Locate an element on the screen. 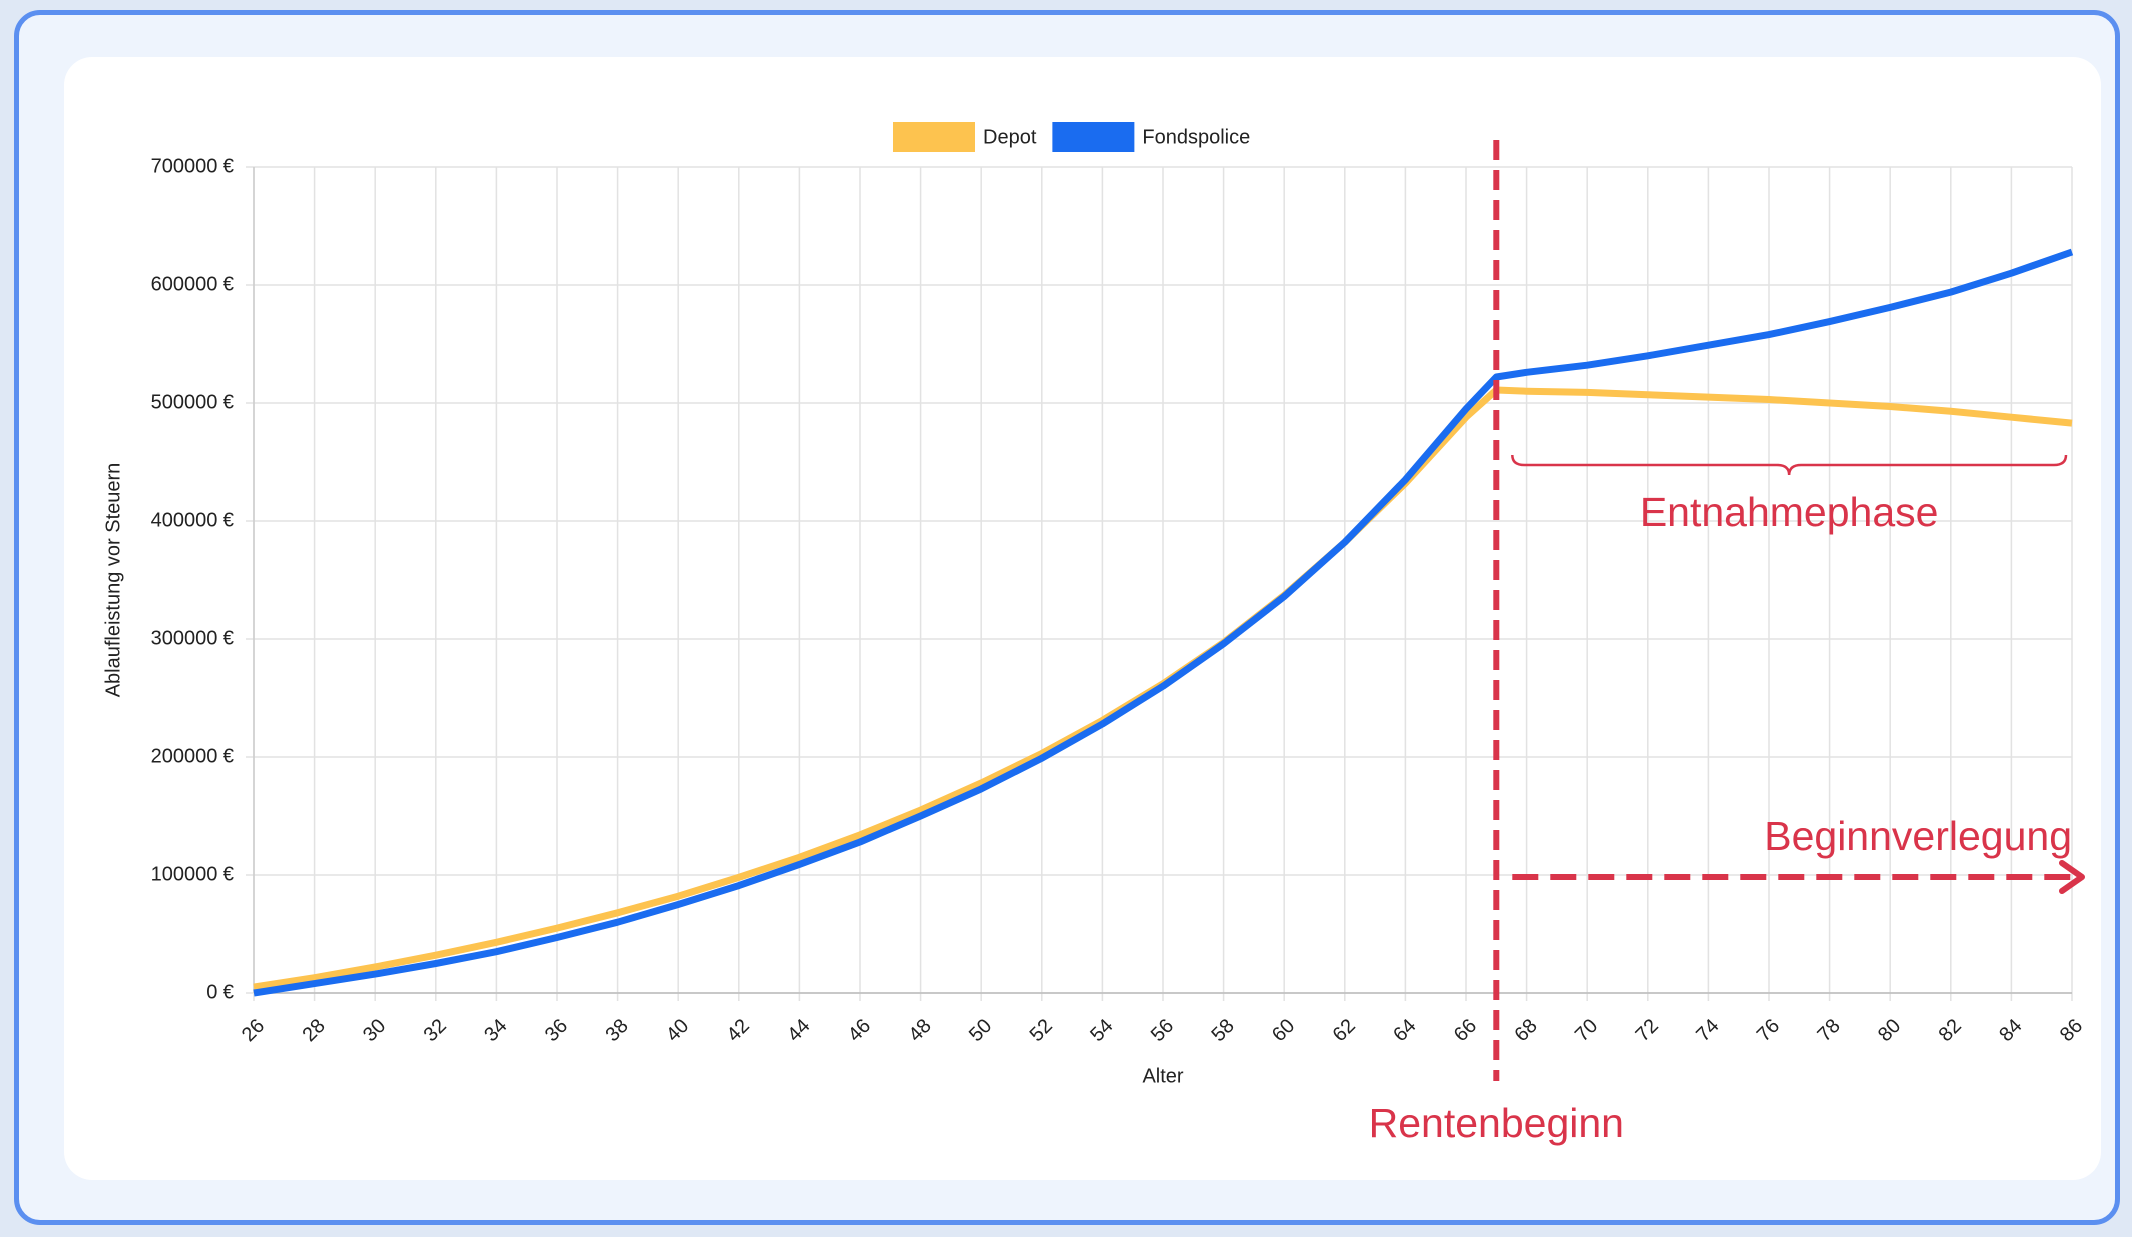 This screenshot has height=1237, width=2132. x-tick-label: 50 is located at coordinates (980, 1030).